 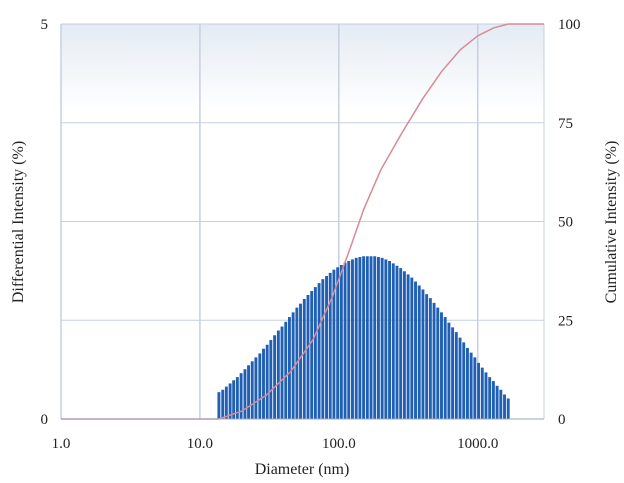 I want to click on y-left-tick-labels: 05, so click(x=45, y=222).